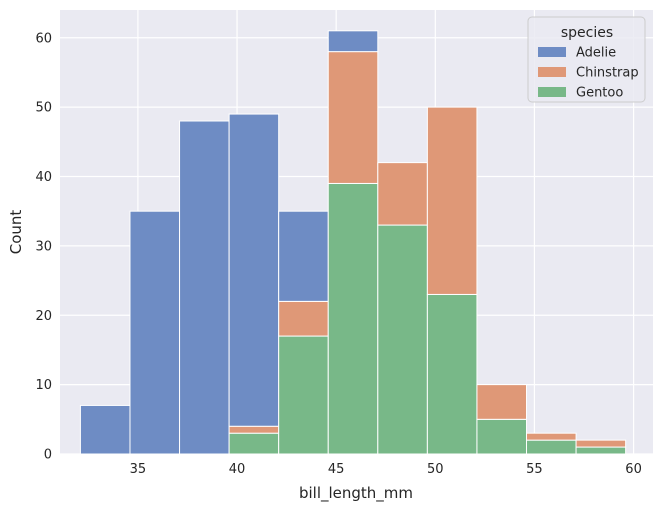 Image resolution: width=663 pixels, height=510 pixels. What do you see at coordinates (43, 177) in the screenshot?
I see `y-tick-label: 40` at bounding box center [43, 177].